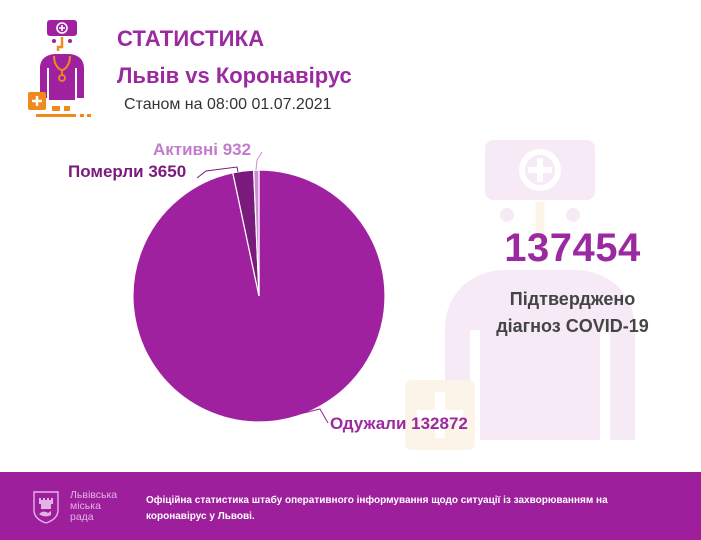 The height and width of the screenshot is (540, 701). What do you see at coordinates (572, 313) in the screenshot?
I see `total-caption: Підтверджено діагноз COVID-19` at bounding box center [572, 313].